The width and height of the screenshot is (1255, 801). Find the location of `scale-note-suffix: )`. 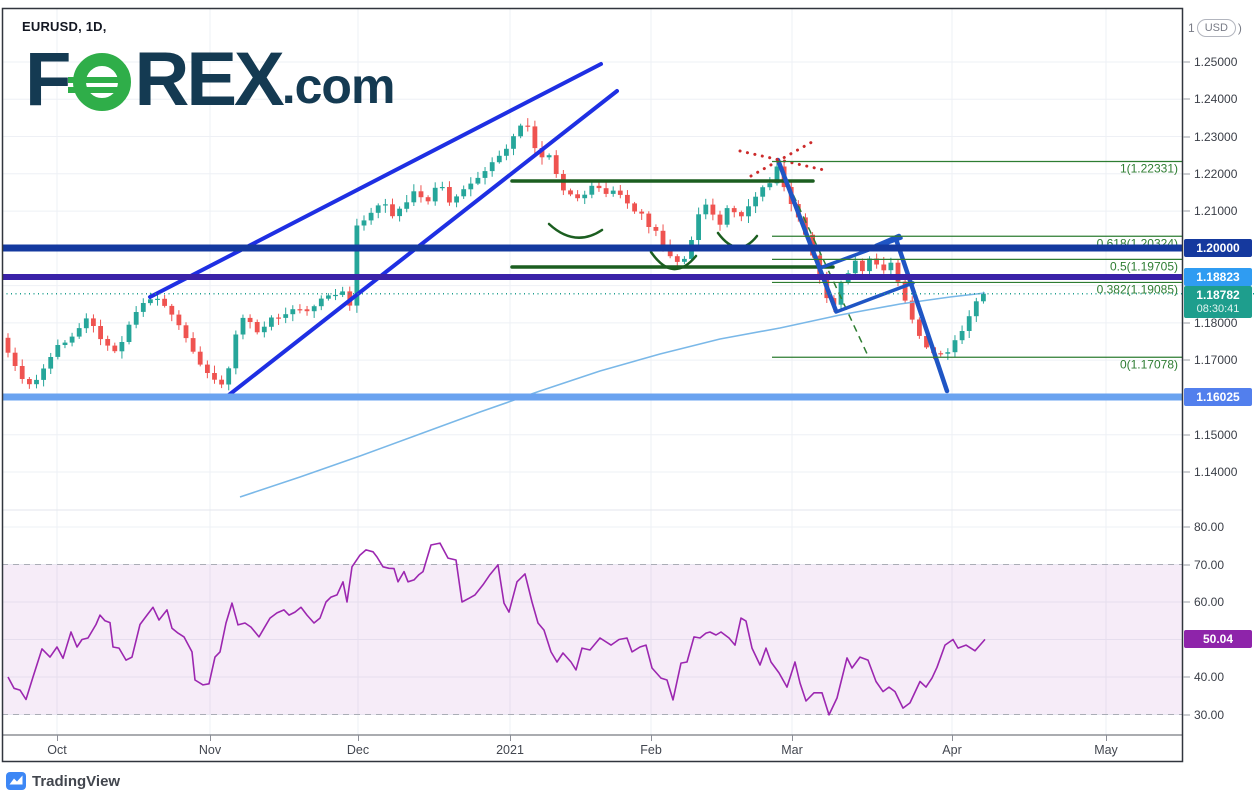

scale-note-suffix: ) is located at coordinates (1239, 28).